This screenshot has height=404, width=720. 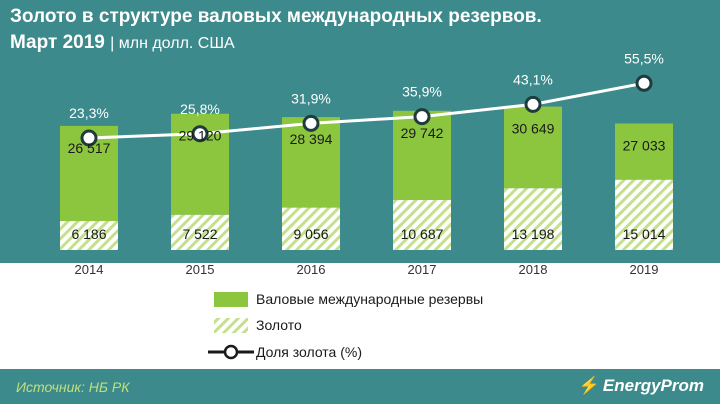 What do you see at coordinates (653, 385) in the screenshot?
I see `brand-name: EnergyProm` at bounding box center [653, 385].